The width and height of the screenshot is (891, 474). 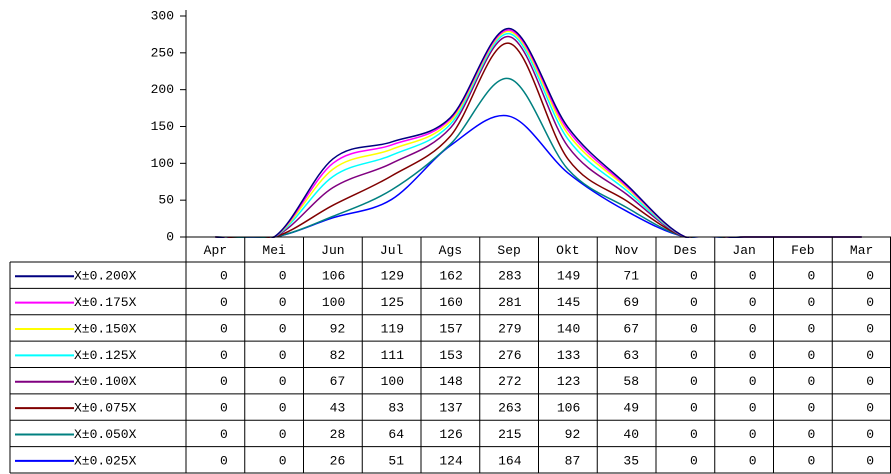 I want to click on table-cell: 82, so click(x=338, y=355).